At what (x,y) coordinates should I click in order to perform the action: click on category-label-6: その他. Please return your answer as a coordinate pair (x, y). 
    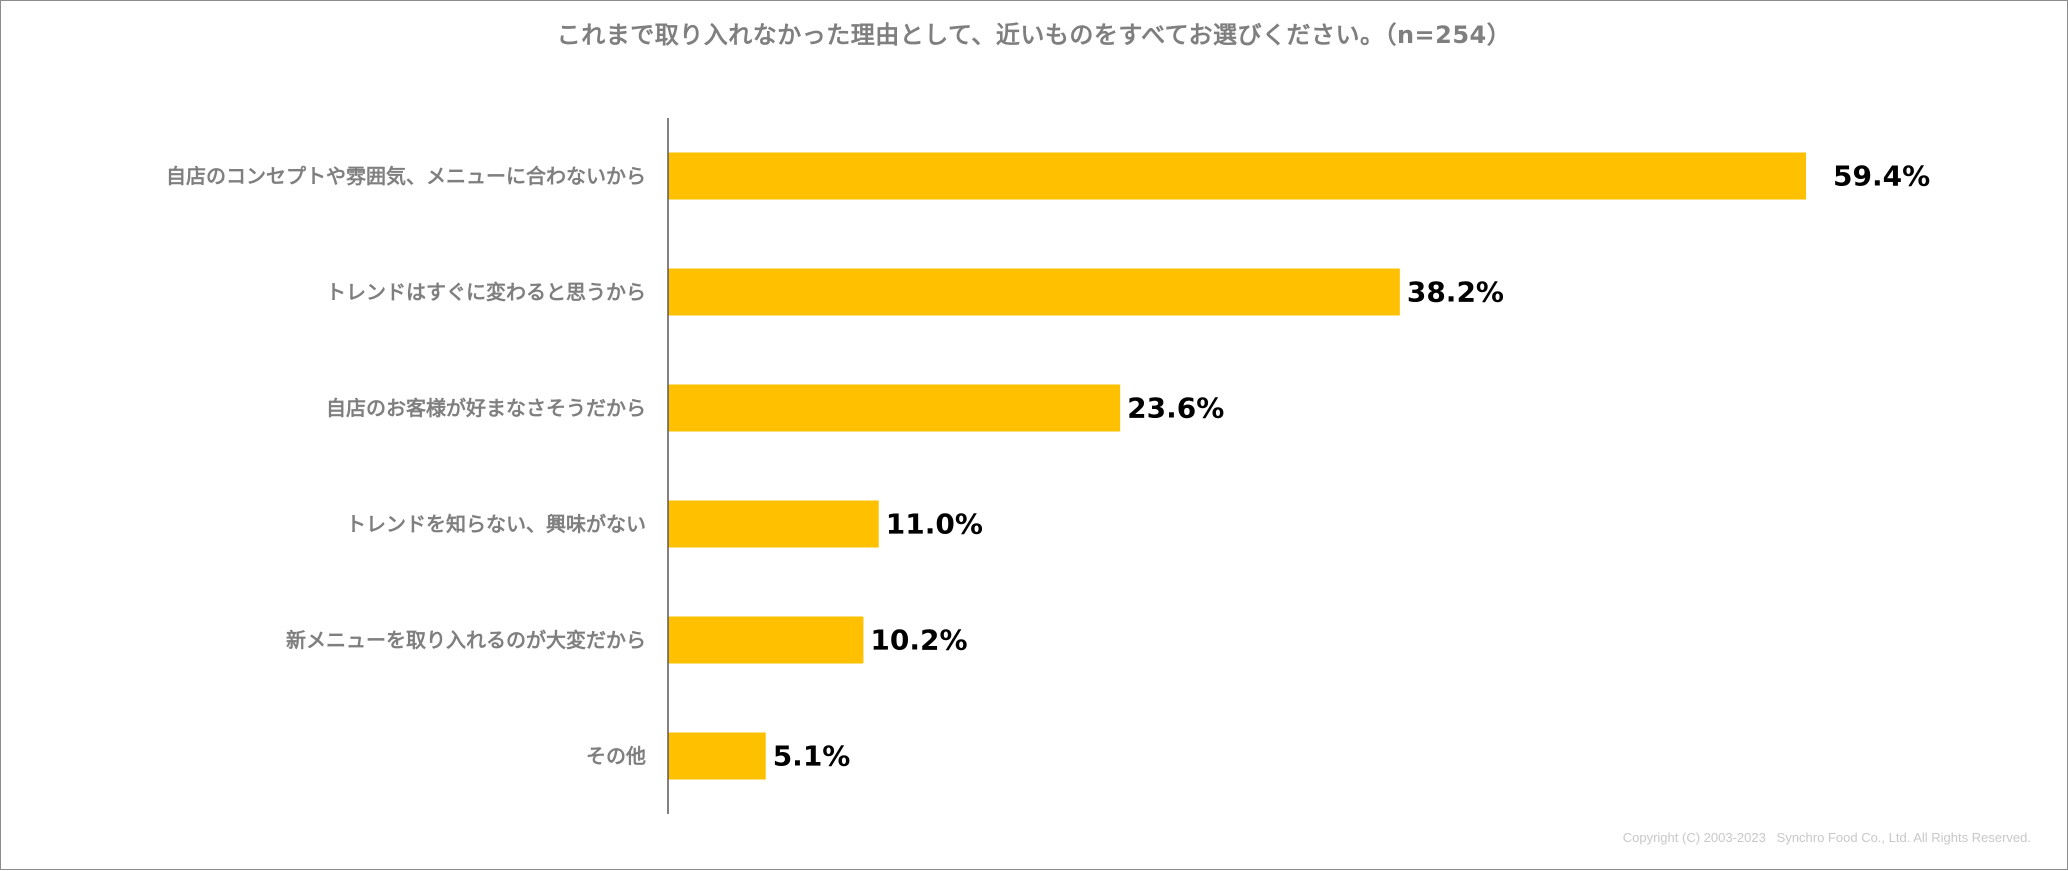
    Looking at the image, I should click on (616, 756).